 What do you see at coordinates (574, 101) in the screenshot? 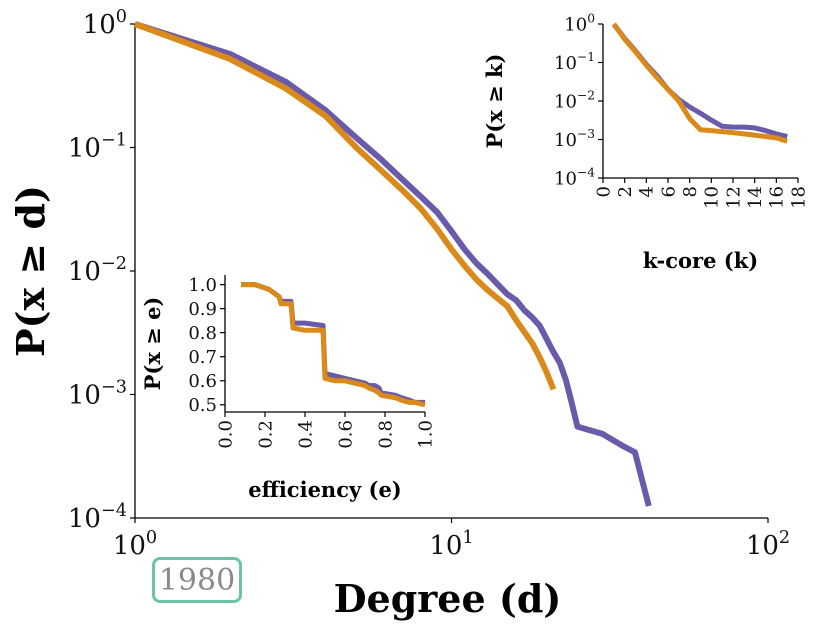
I see `inset-kcore-y-tick-label: 10⁻²` at bounding box center [574, 101].